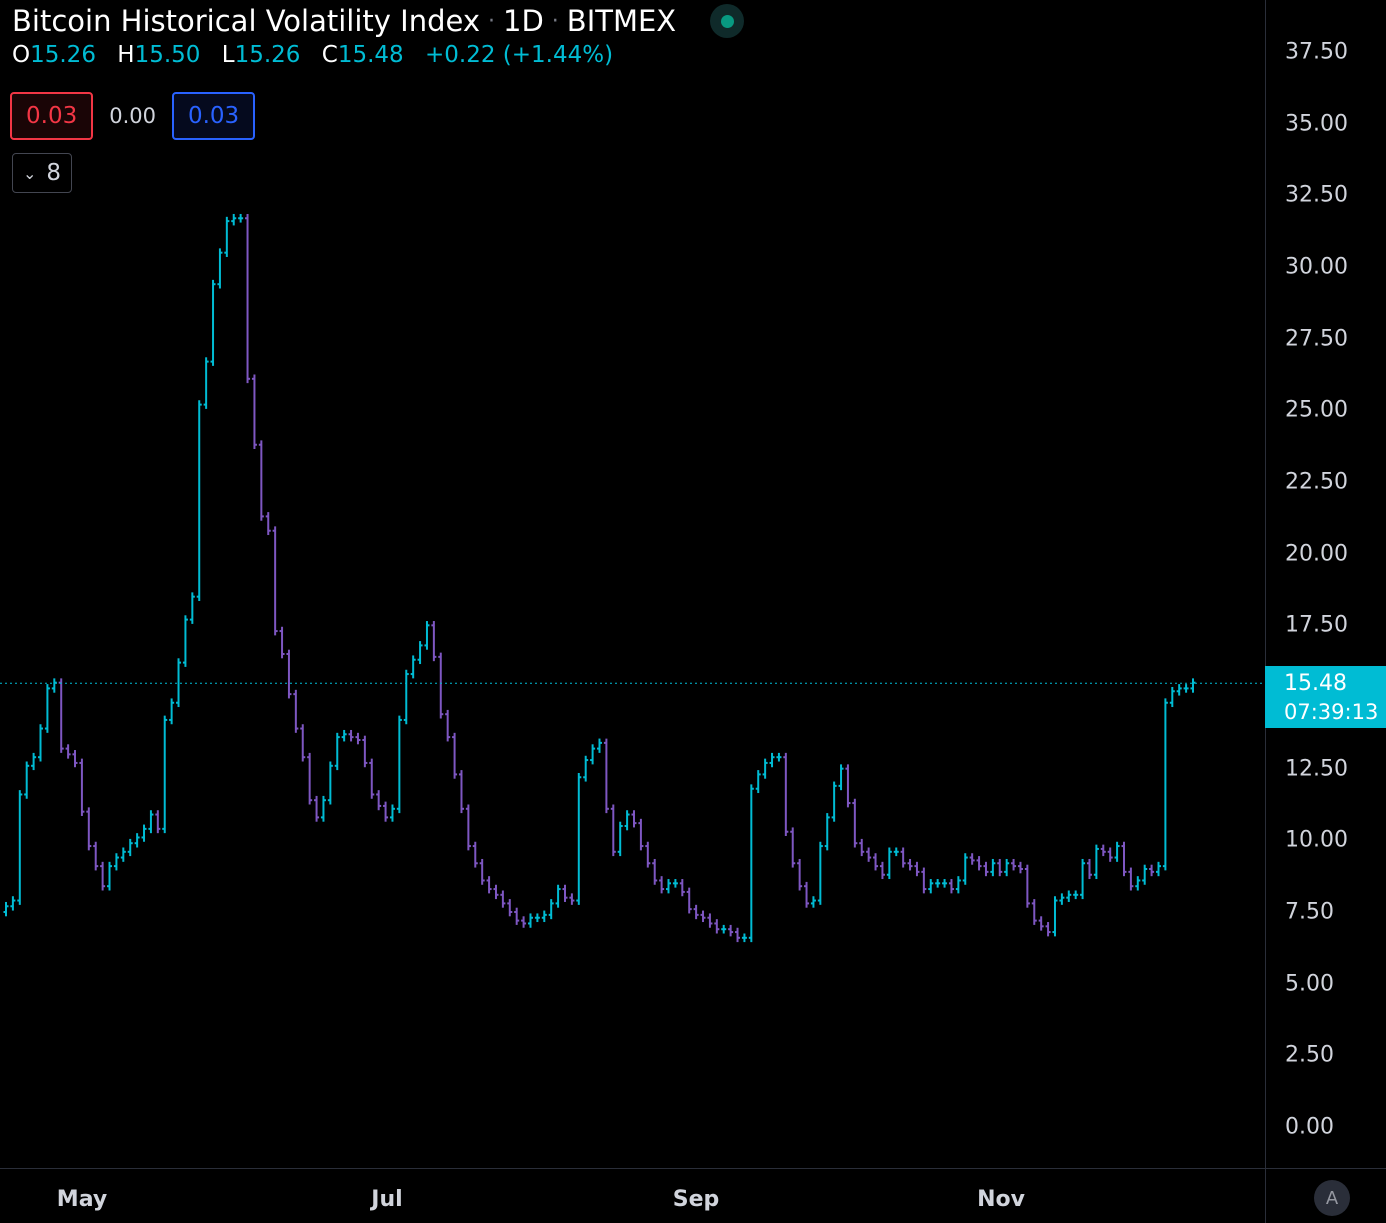 Image resolution: width=1386 pixels, height=1223 pixels. Describe the element at coordinates (523, 21) in the screenshot. I see `interval-label: 1D` at that location.